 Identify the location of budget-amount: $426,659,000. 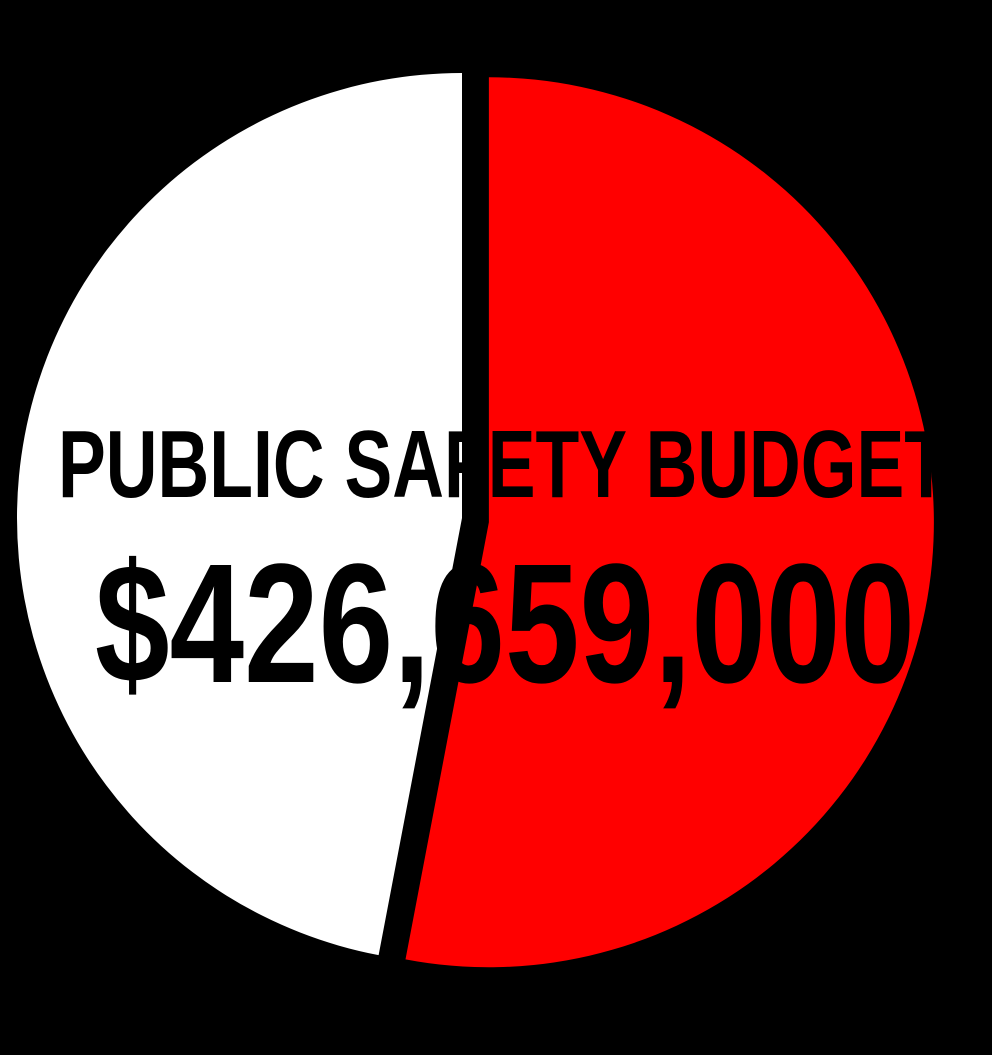
(505, 624).